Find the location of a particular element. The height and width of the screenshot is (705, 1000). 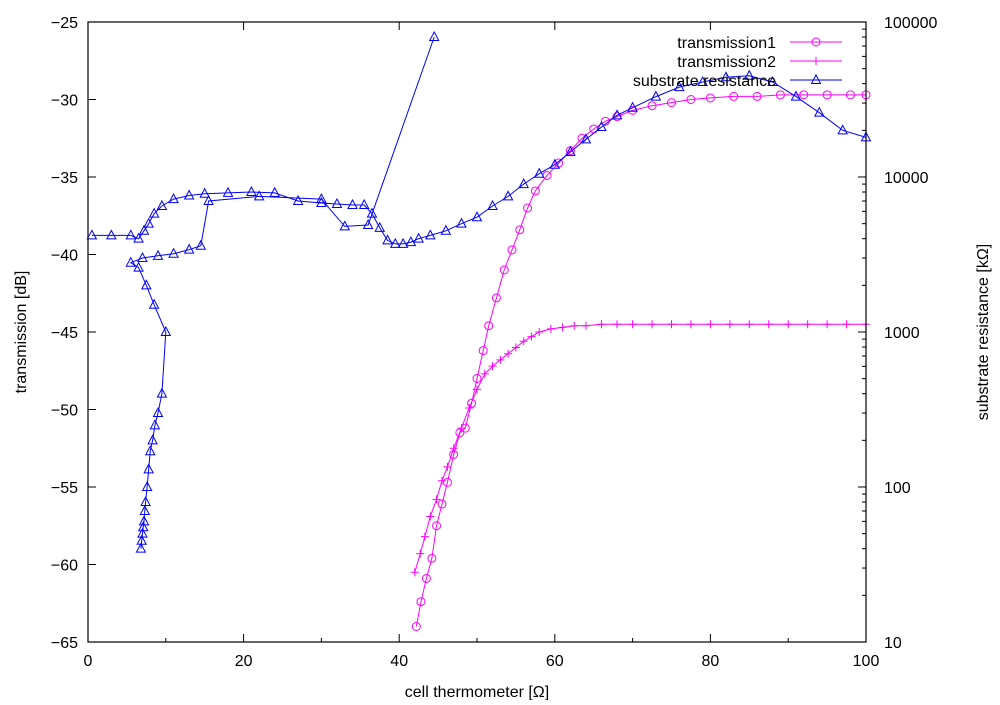

y-tick-label: −50 is located at coordinates (64, 411).